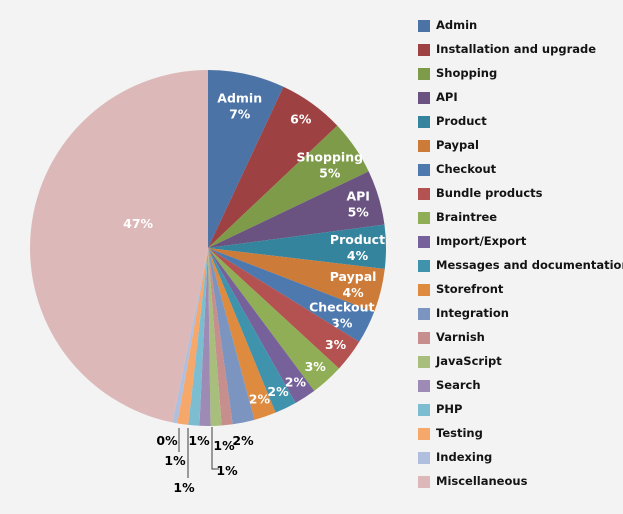 The image size is (623, 514). What do you see at coordinates (336, 344) in the screenshot?
I see `slice-label-bundle-products: 3%` at bounding box center [336, 344].